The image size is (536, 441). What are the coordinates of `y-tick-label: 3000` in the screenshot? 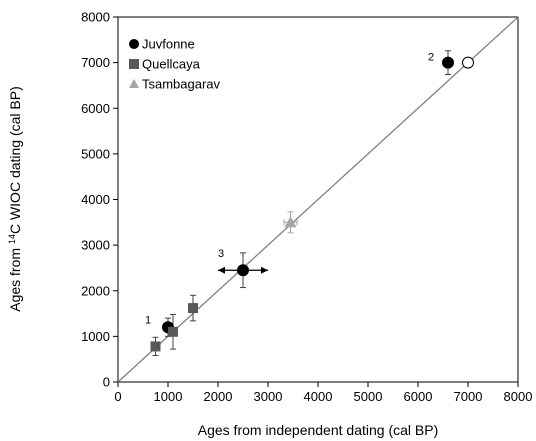 It's located at (95, 245).